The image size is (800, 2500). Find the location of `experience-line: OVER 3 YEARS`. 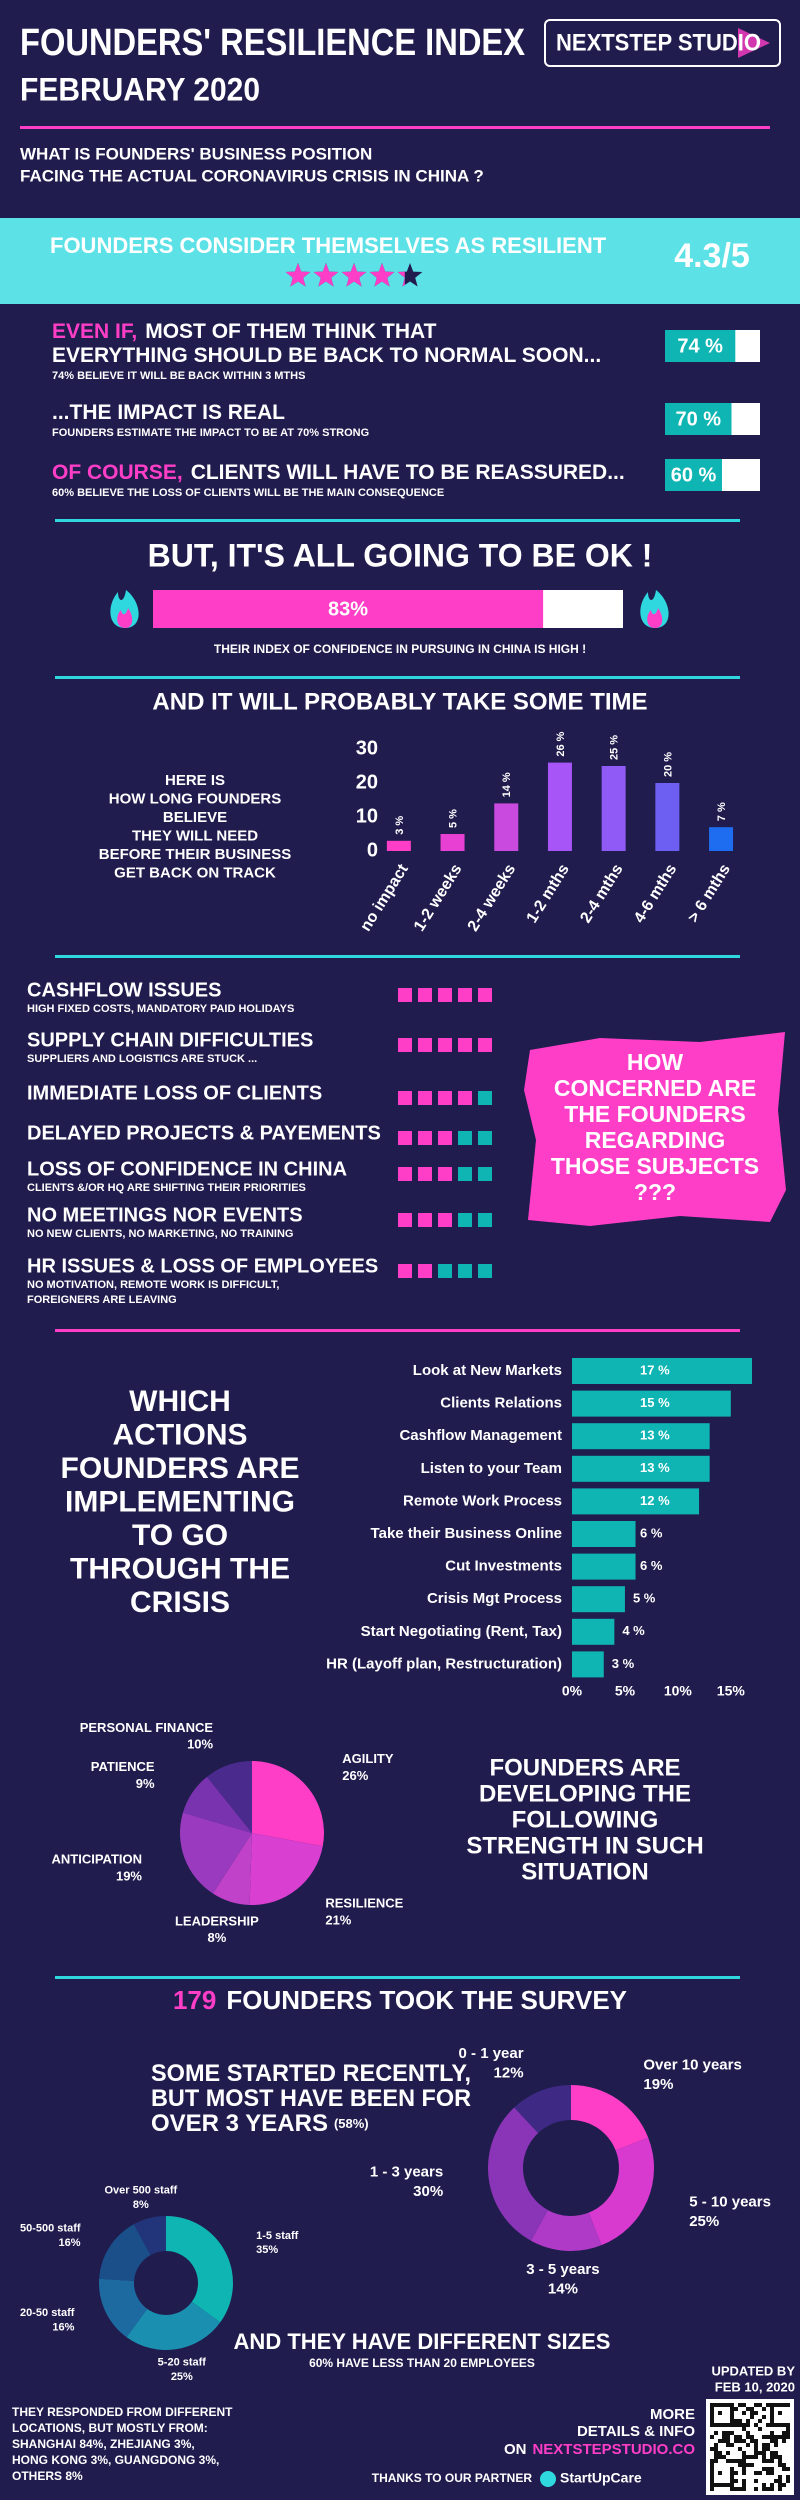

experience-line: OVER 3 YEARS is located at coordinates (239, 2123).